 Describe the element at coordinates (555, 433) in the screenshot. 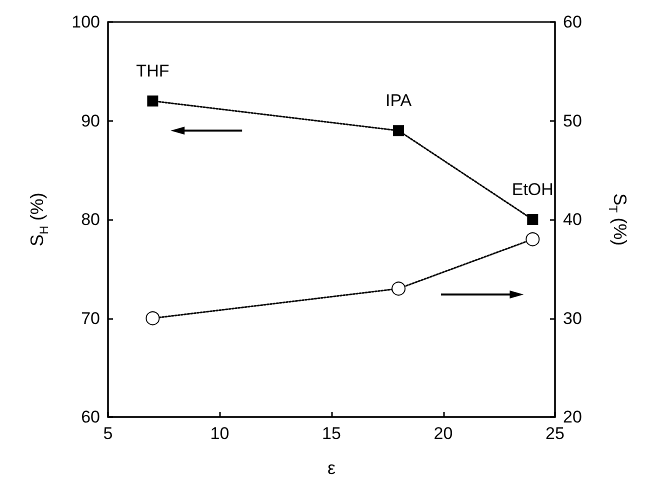

I see `x-tick-label: 25` at that location.